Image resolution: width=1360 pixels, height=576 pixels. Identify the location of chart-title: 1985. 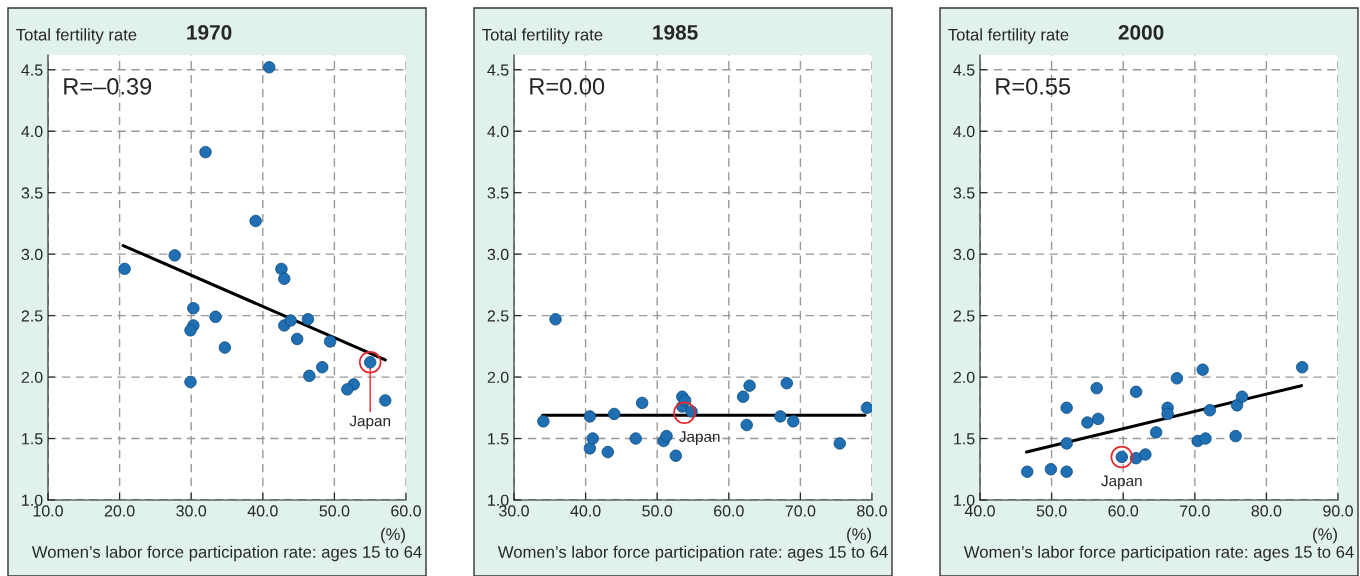
(675, 32).